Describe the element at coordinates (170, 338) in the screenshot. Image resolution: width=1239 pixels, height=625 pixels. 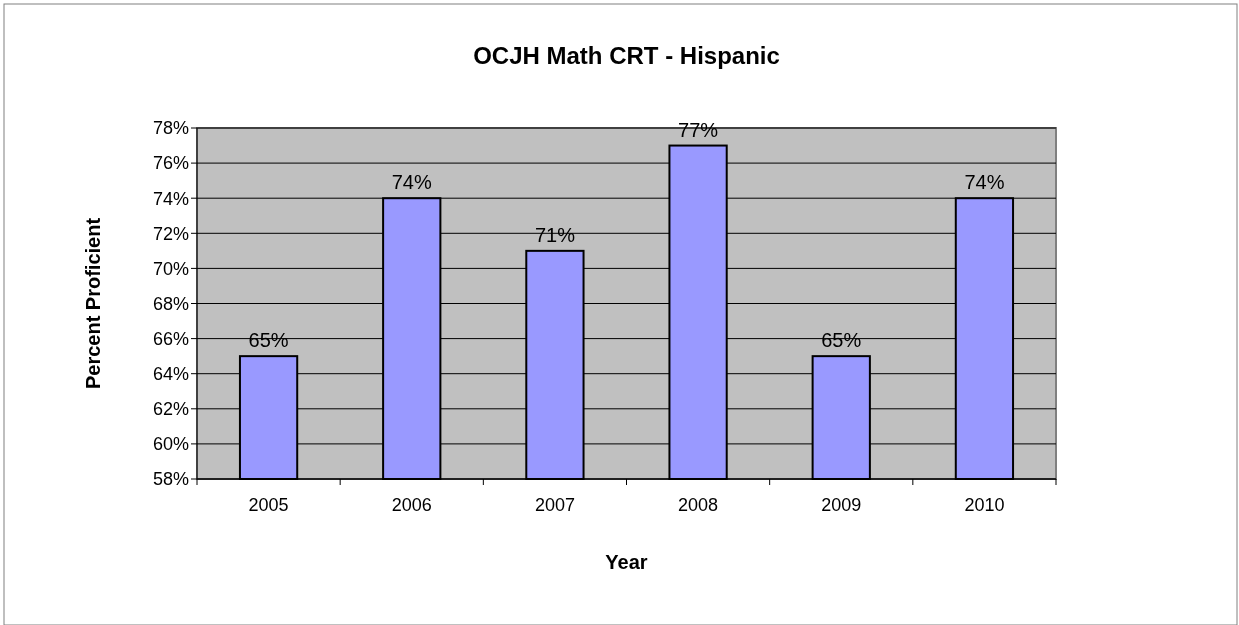
I see `y-tick-label: 66%` at that location.